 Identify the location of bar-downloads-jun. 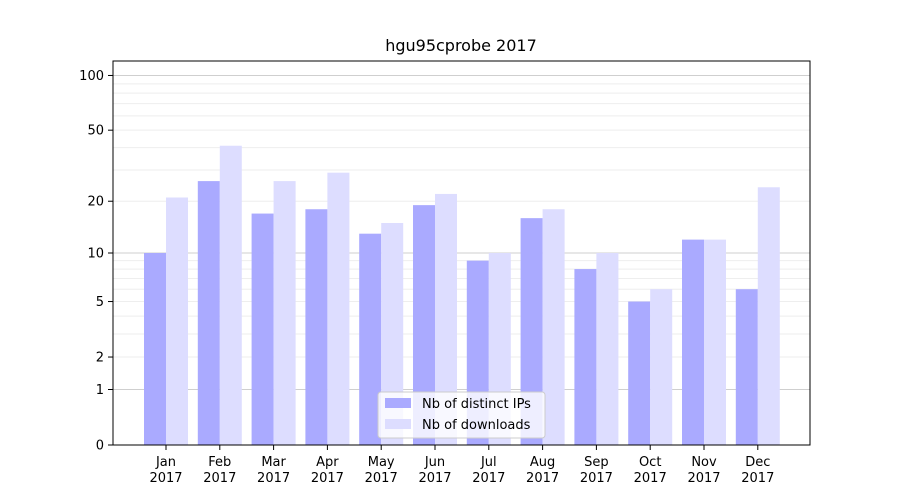
(446, 319).